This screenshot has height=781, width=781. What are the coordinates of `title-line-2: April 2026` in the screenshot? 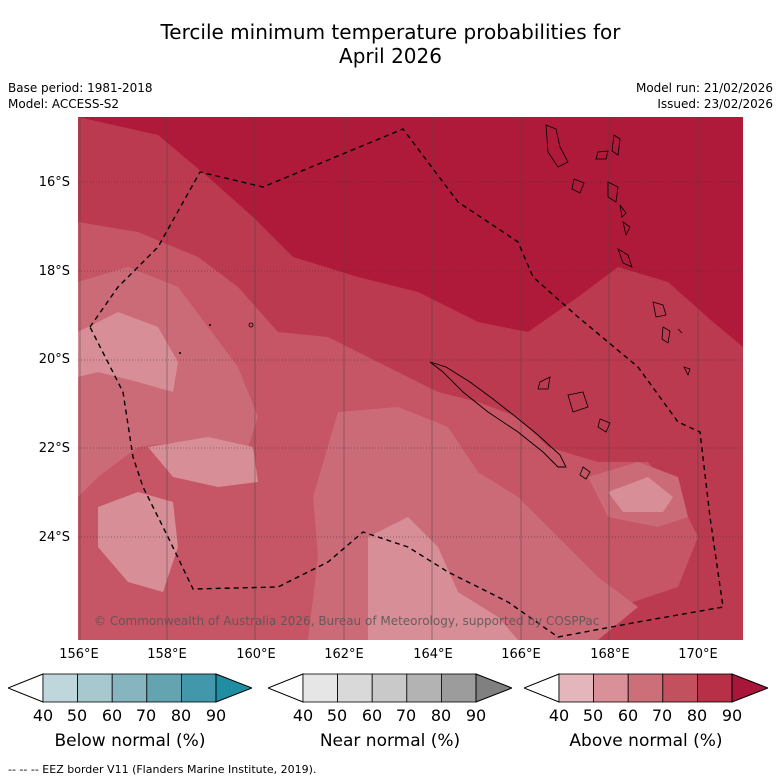 It's located at (390, 56).